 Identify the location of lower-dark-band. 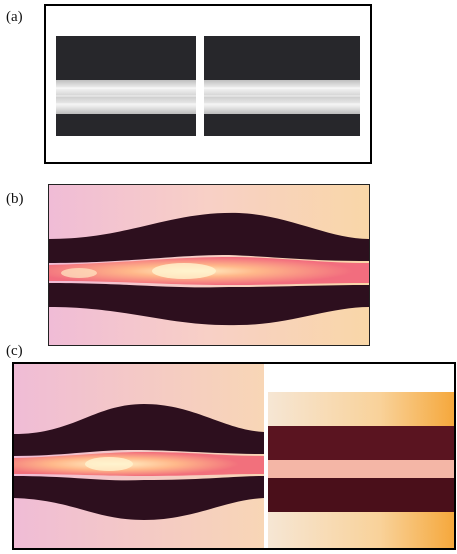
(209, 304).